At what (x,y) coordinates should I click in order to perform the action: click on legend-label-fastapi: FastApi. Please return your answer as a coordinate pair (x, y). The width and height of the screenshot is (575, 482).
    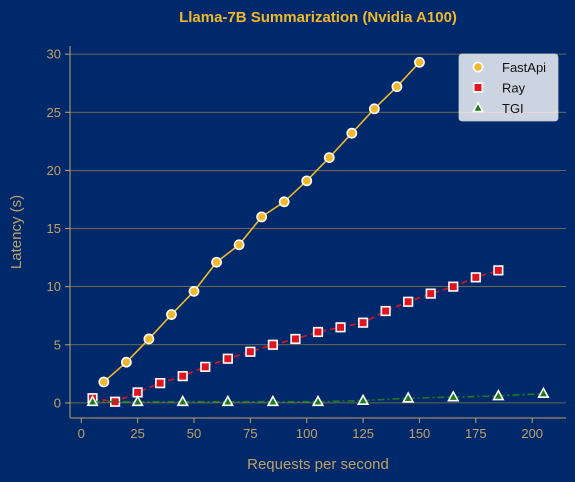
    Looking at the image, I should click on (524, 67).